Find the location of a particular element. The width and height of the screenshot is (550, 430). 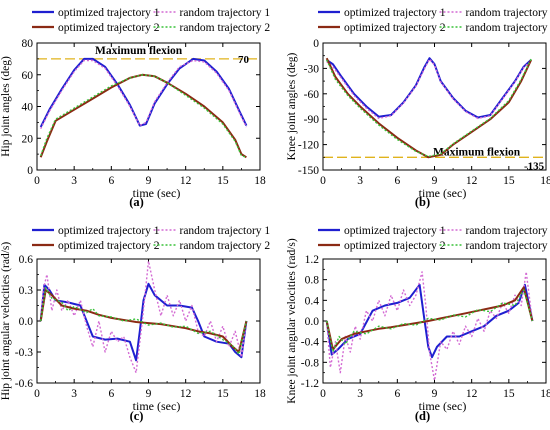

xtick-label-d-6: 6 is located at coordinates (397, 394).